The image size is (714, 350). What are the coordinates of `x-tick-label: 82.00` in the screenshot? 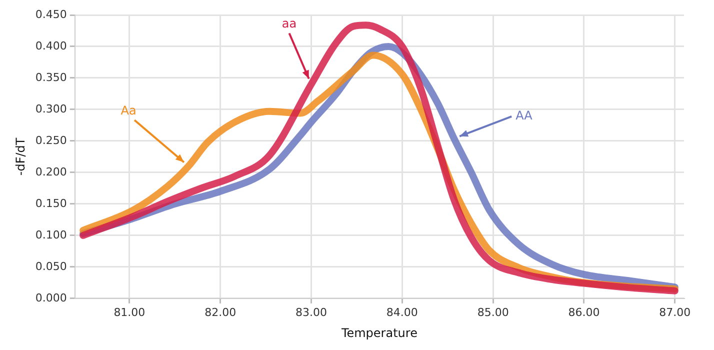 It's located at (220, 312).